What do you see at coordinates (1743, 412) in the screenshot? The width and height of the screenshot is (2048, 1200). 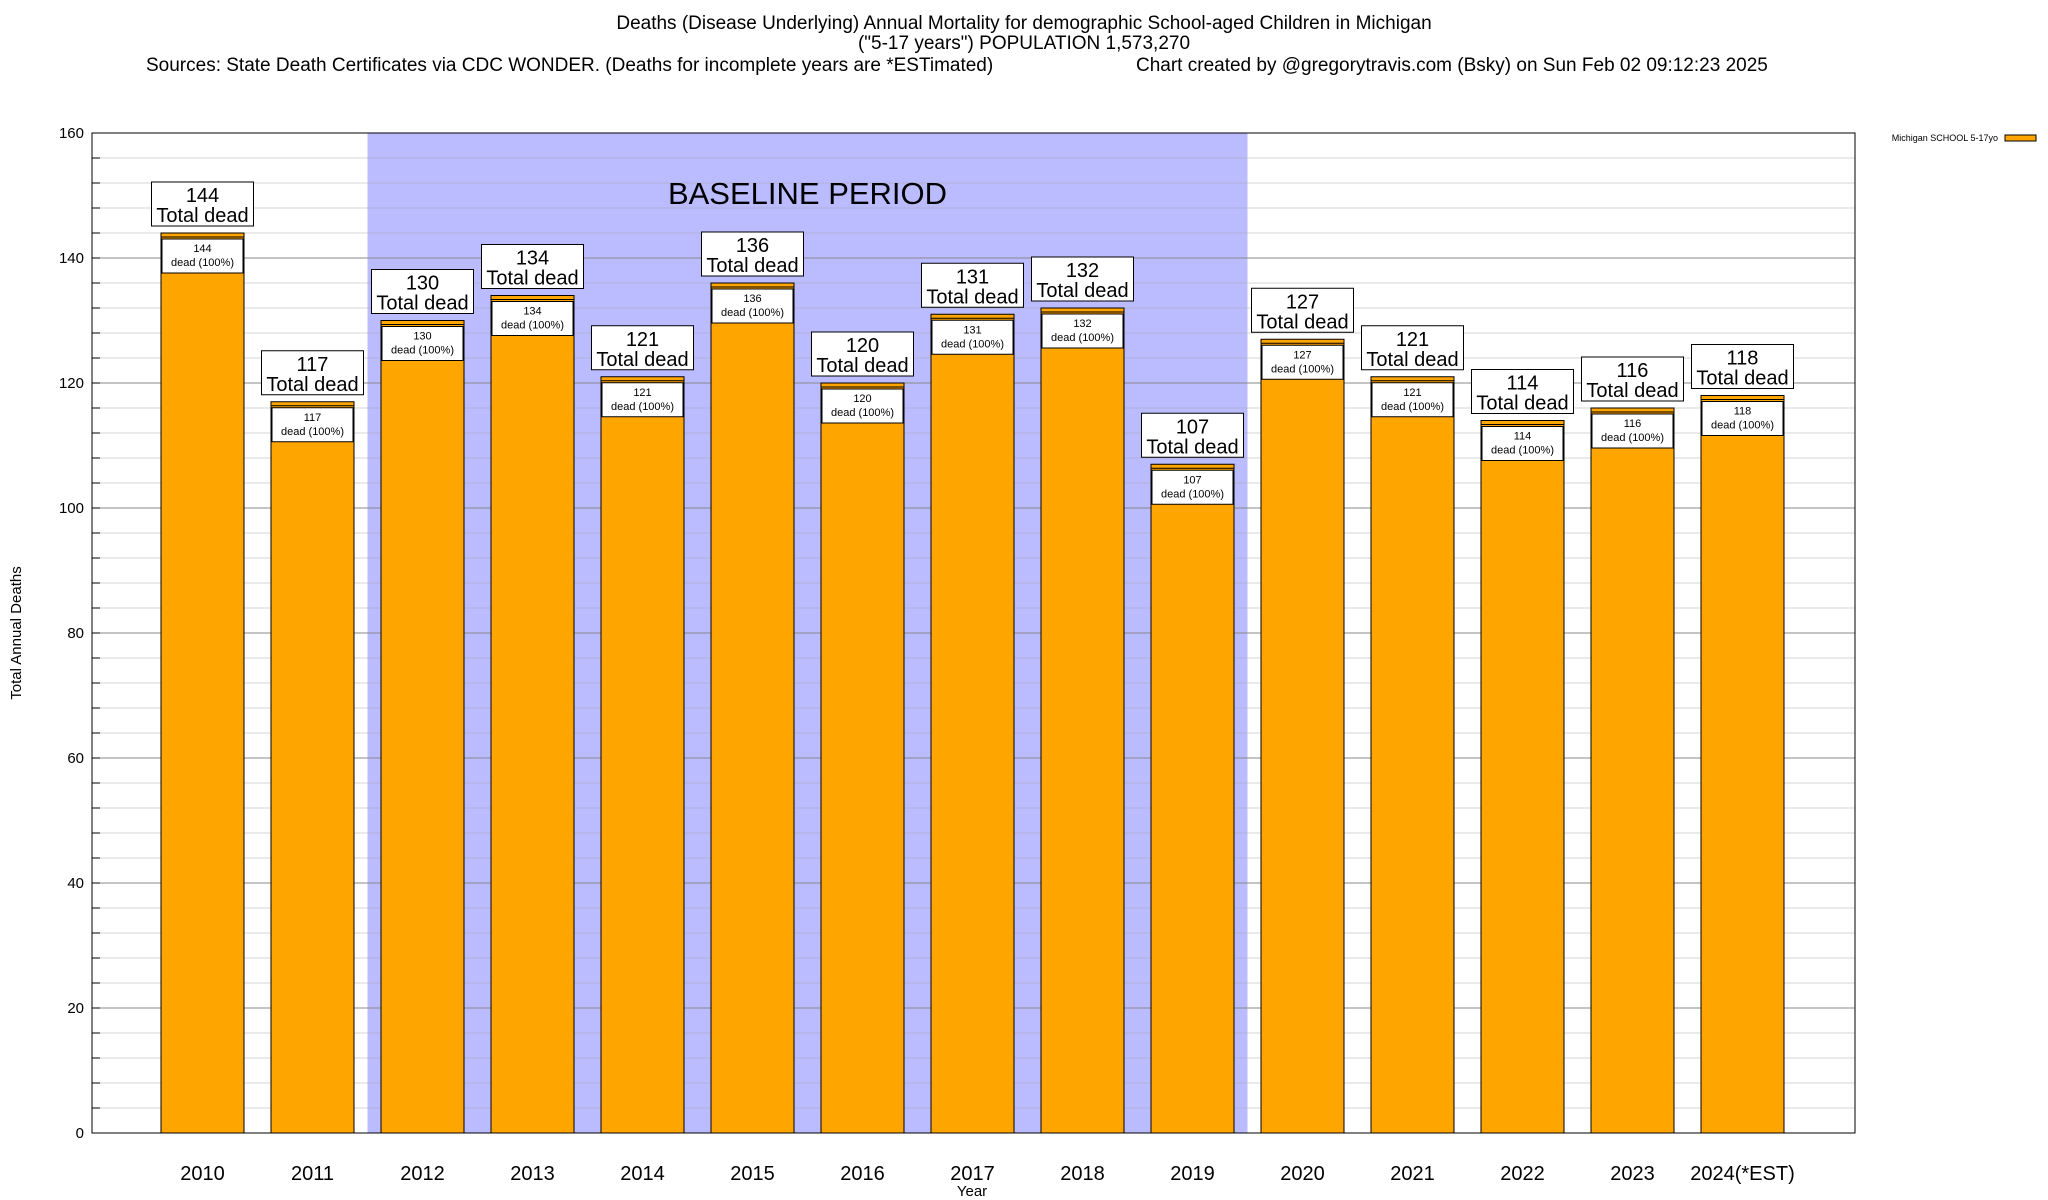 I see `inner-label-value: 118` at bounding box center [1743, 412].